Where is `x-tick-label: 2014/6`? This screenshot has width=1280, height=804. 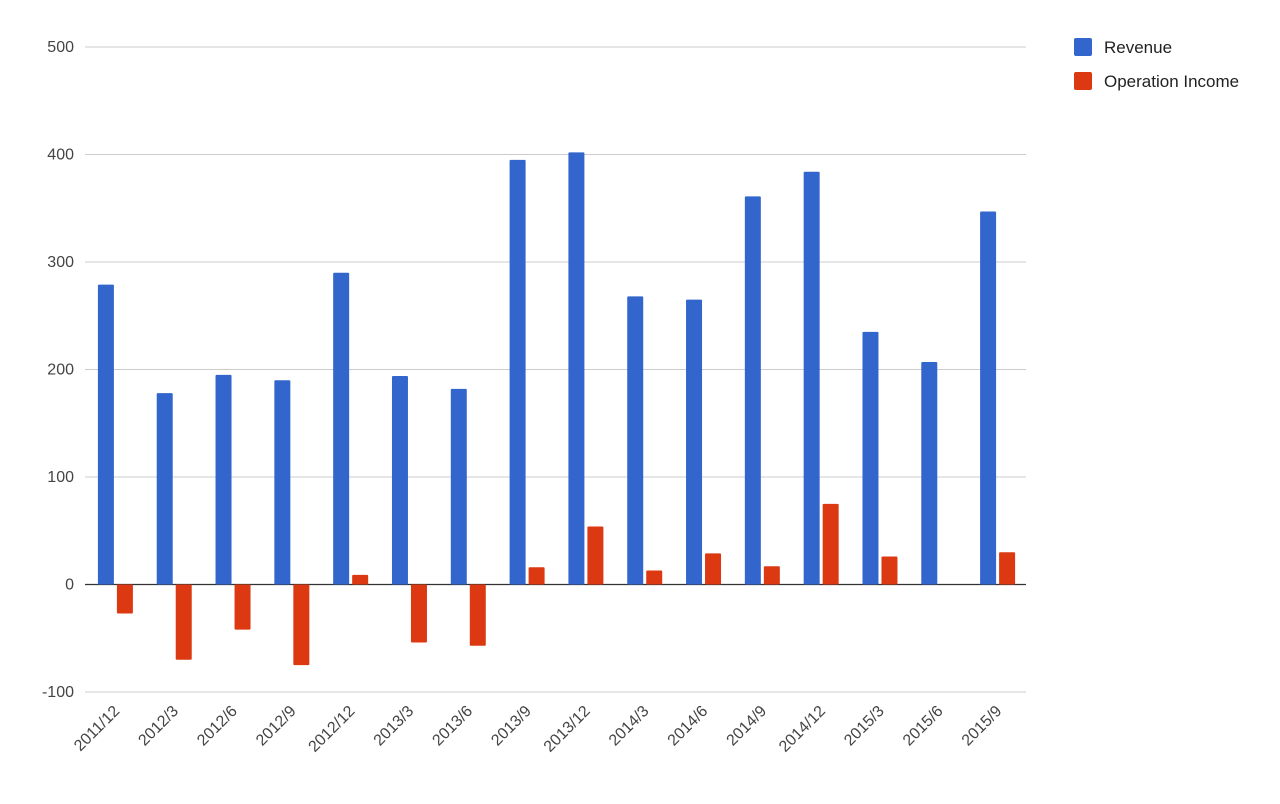
x-tick-label: 2014/6 is located at coordinates (688, 726).